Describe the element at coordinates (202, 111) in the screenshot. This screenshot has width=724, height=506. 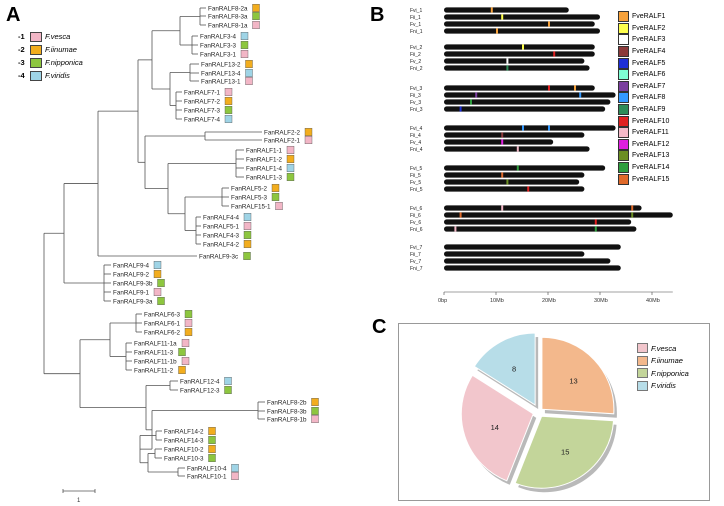
I see `tree-leaf-label: FanRALF7-3` at that location.